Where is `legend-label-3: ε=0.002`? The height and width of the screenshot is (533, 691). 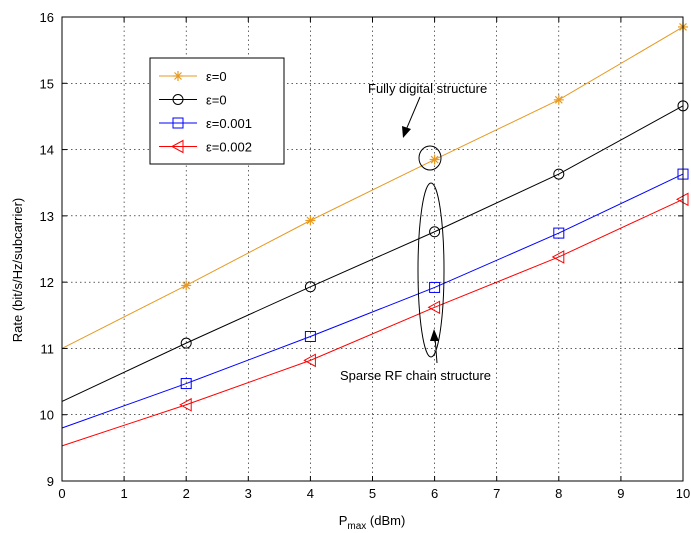 legend-label-3: ε=0.002 is located at coordinates (229, 147).